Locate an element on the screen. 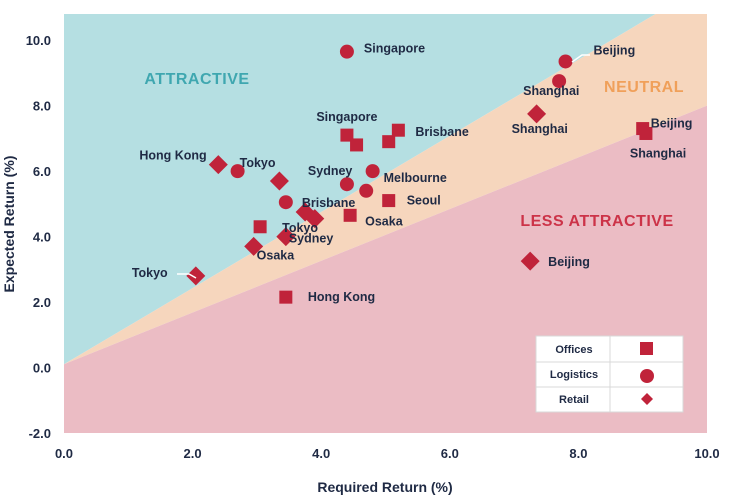 This screenshot has height=502, width=736. y-axis: -2.0 0.0 2.0 4.0 6.0 8.0 10.0 is located at coordinates (38, 237).